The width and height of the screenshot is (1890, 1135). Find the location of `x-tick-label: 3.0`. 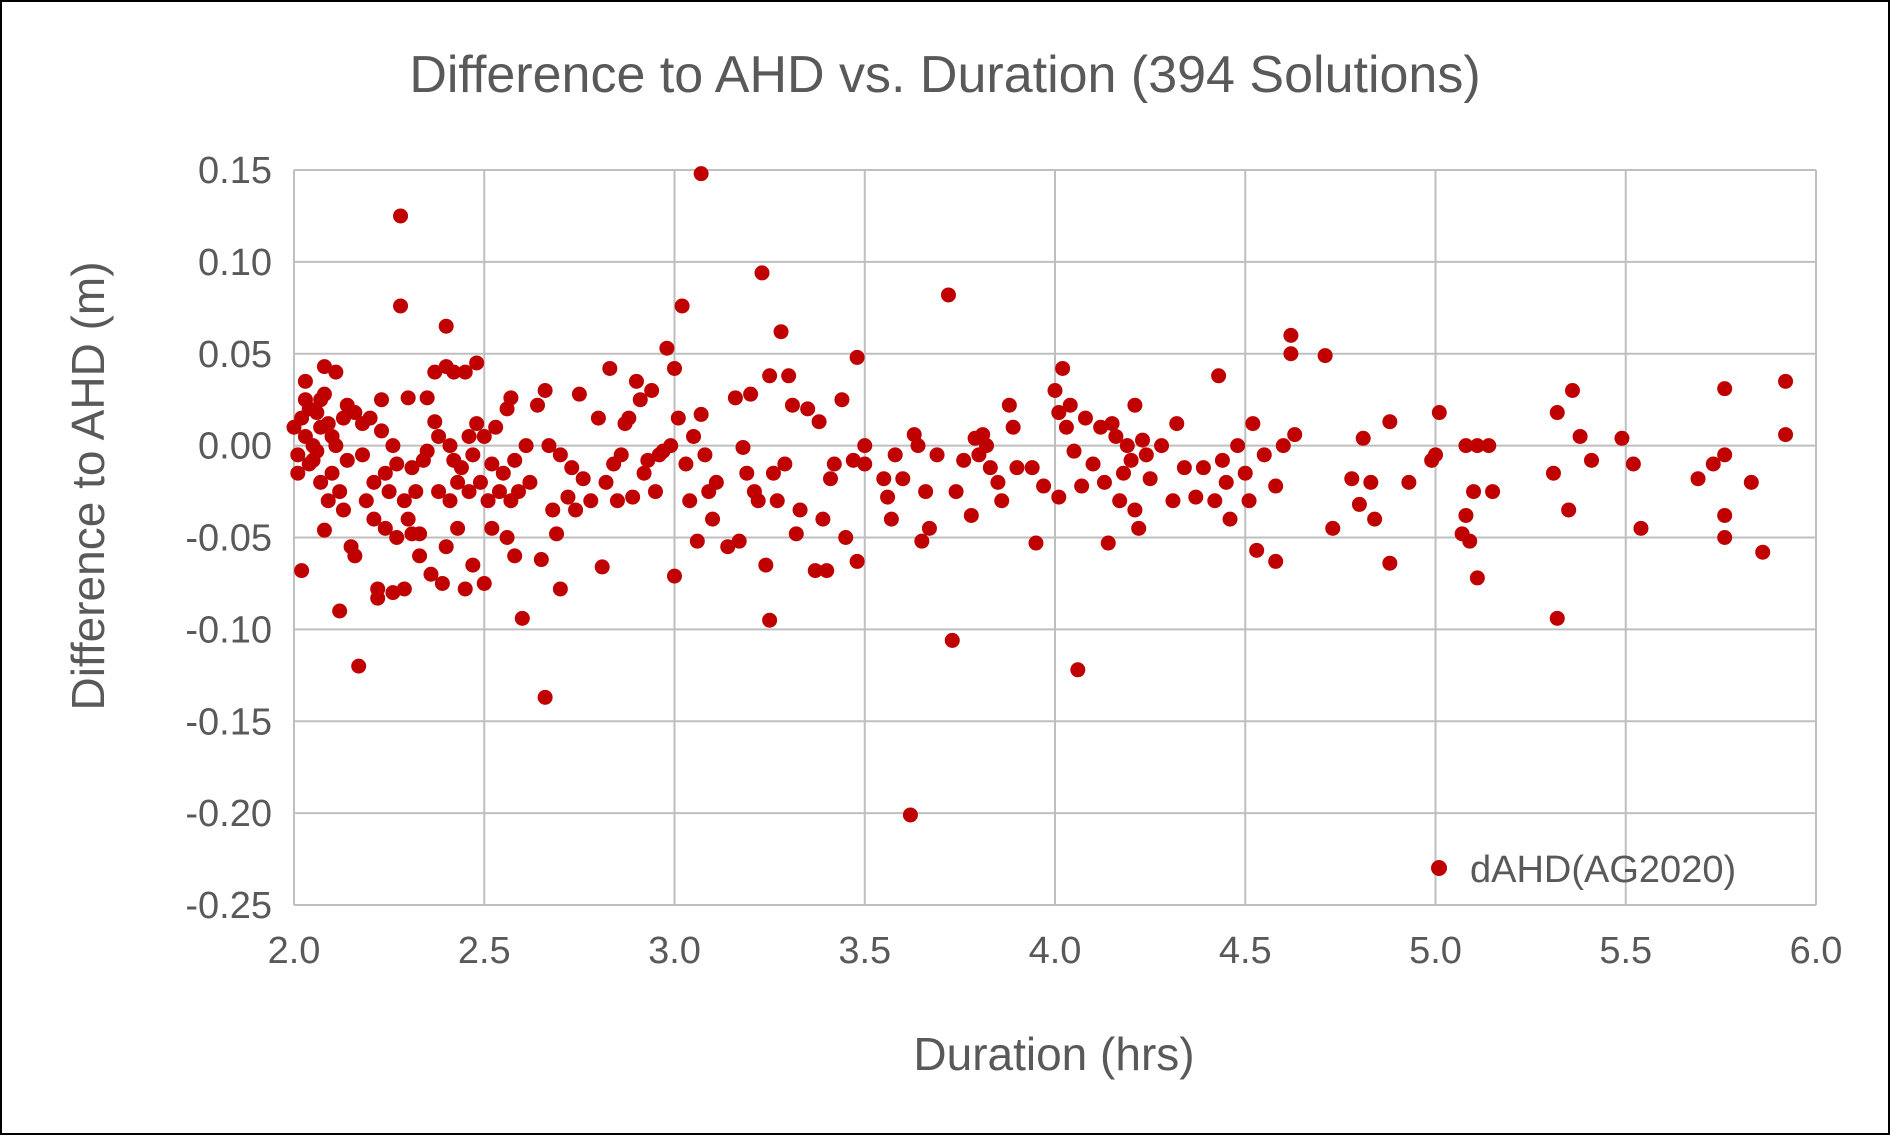

x-tick-label: 3.0 is located at coordinates (674, 951).